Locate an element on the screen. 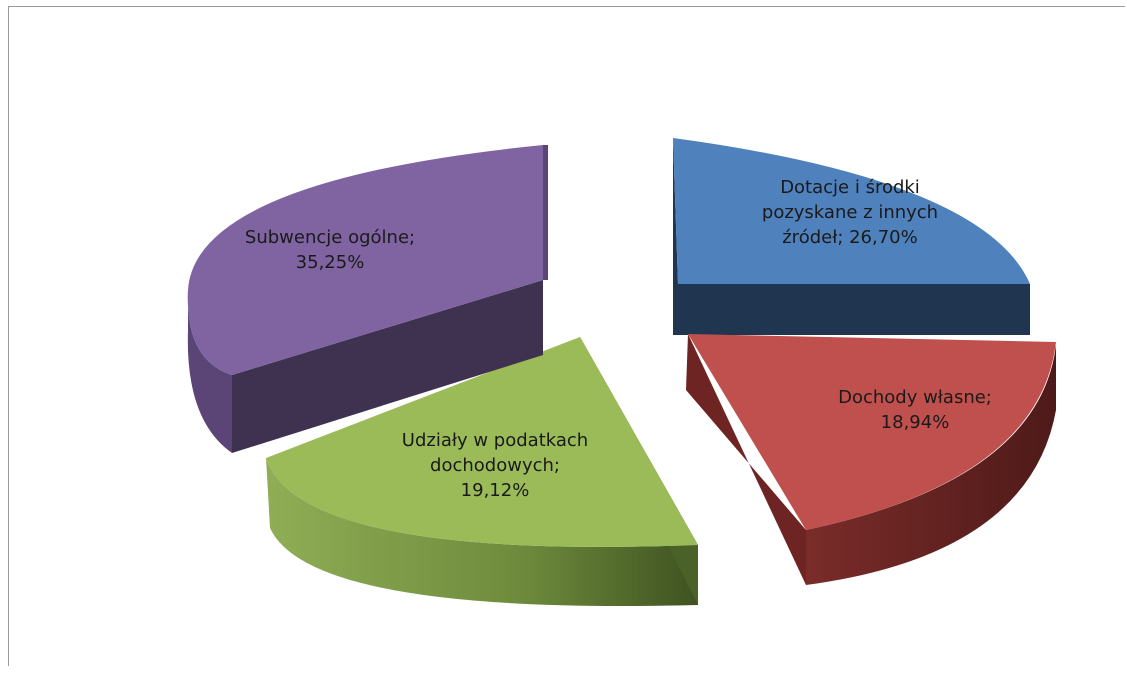 Image resolution: width=1127 pixels, height=673 pixels. slice-subwencje is located at coordinates (367, 299).